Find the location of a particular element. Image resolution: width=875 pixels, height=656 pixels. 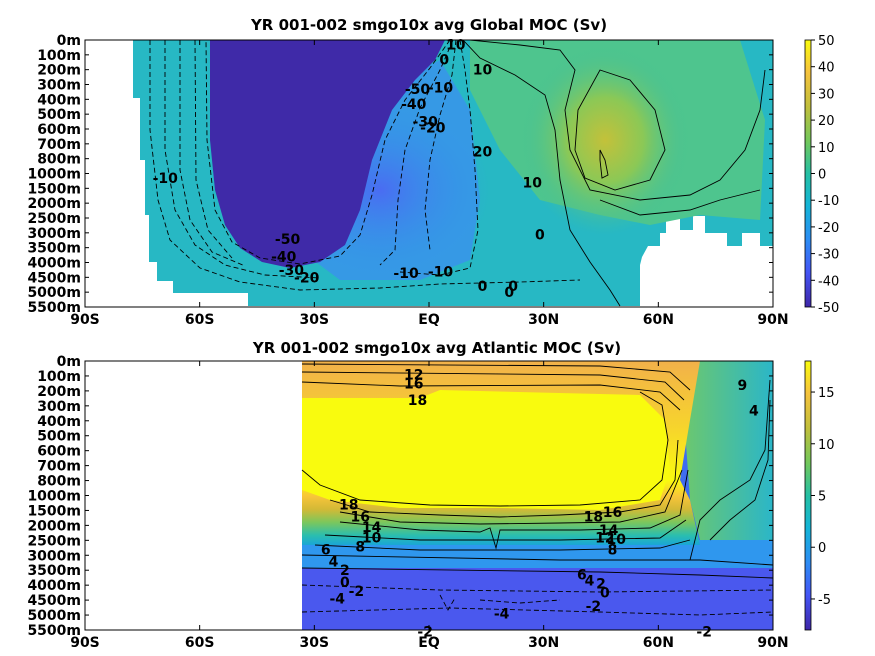

y-tick-label: 700m is located at coordinates (59, 467).